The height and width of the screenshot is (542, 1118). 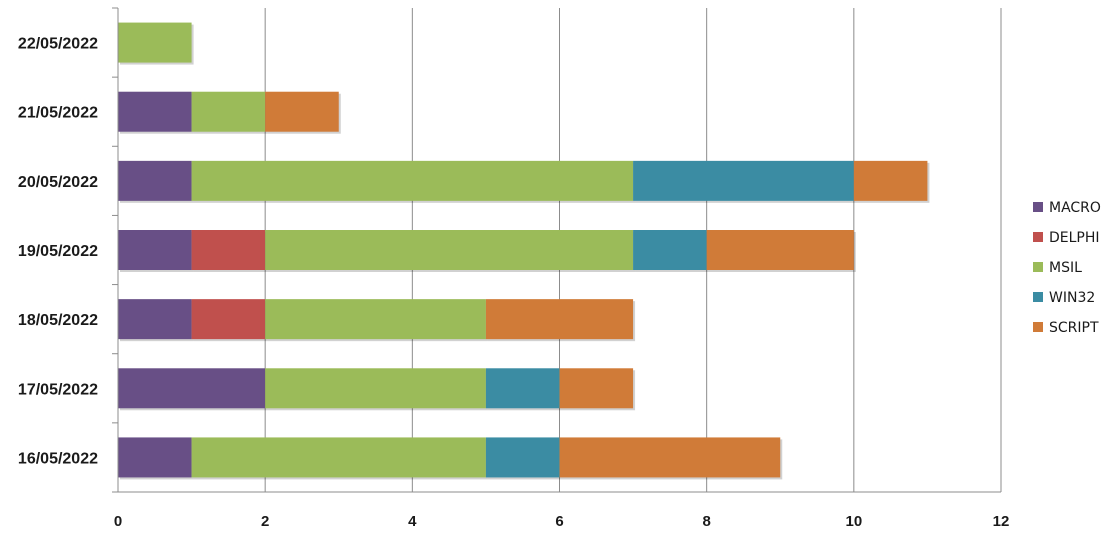 What do you see at coordinates (1038, 297) in the screenshot?
I see `legend-swatch-win32` at bounding box center [1038, 297].